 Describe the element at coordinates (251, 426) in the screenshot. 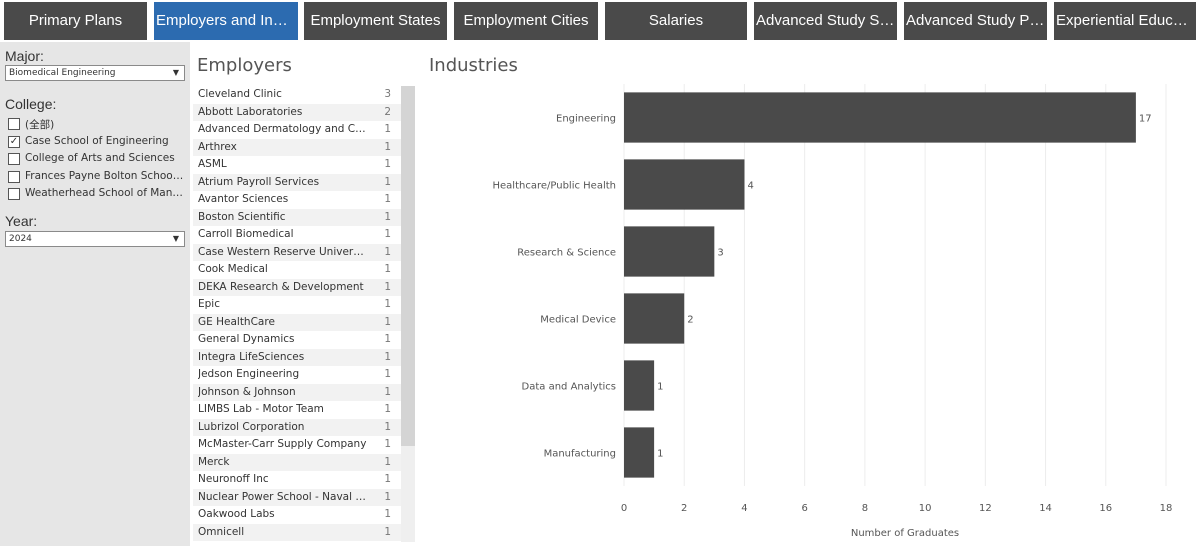

I see `employer-name: Lubrizol Corporation` at that location.